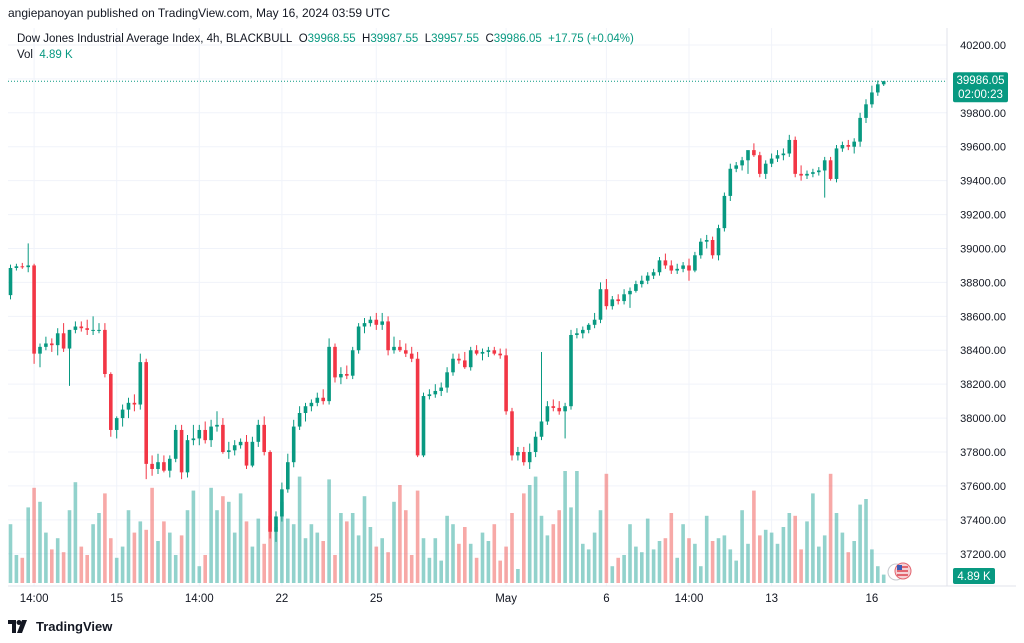  What do you see at coordinates (56, 55) in the screenshot?
I see `volume-value: 4.89 K` at bounding box center [56, 55].